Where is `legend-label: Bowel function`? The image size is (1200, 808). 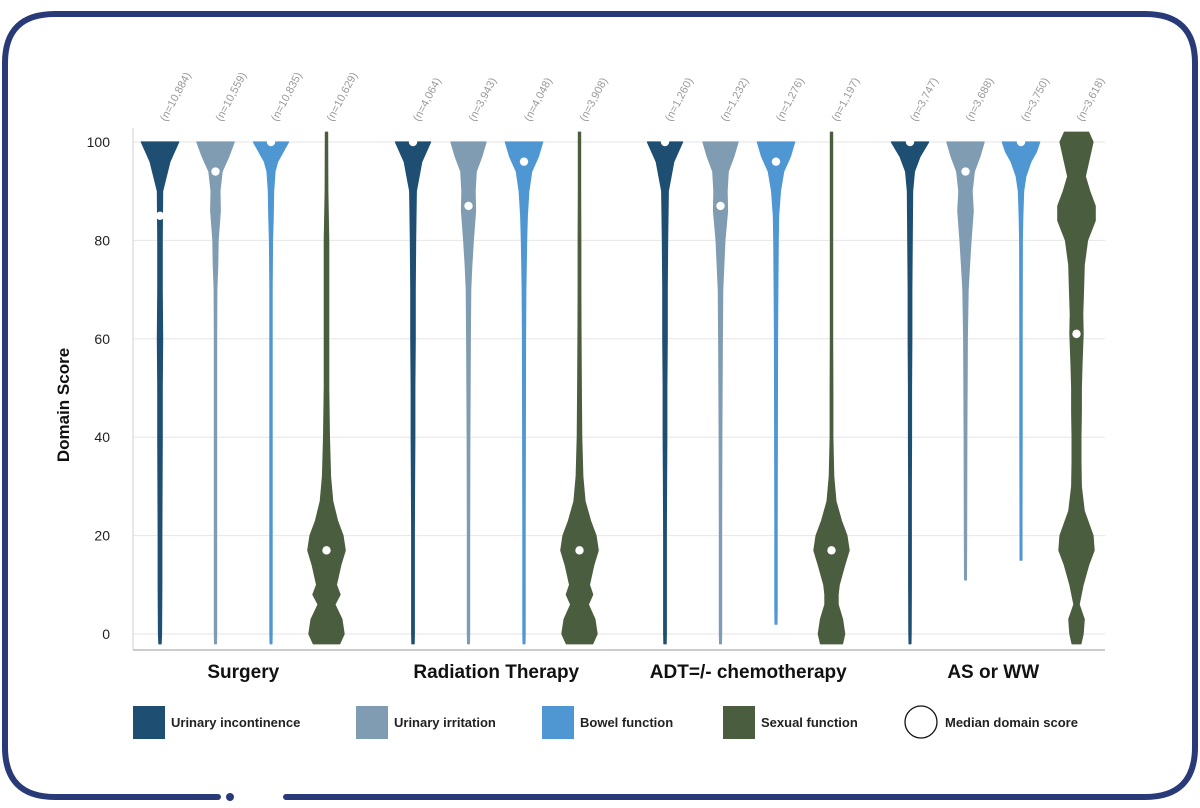 legend-label: Bowel function is located at coordinates (626, 722).